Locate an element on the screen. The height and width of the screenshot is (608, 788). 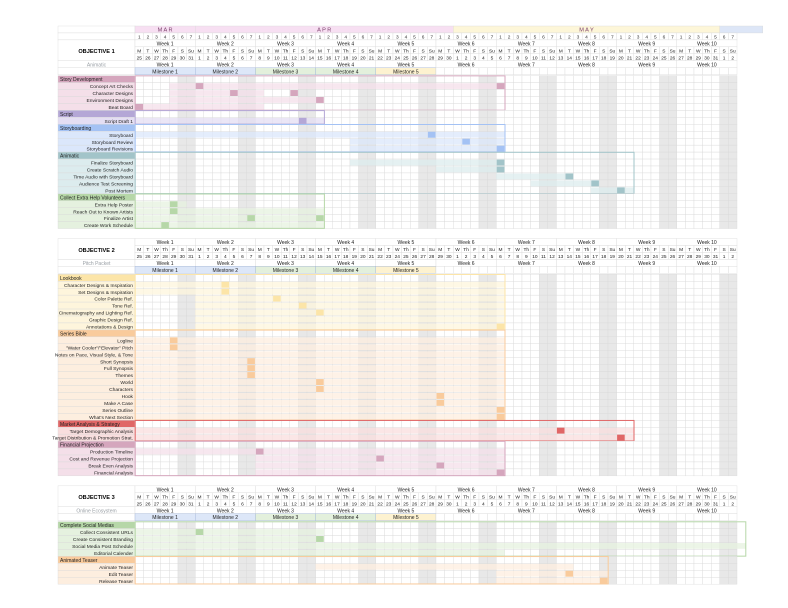
date-number: 7 is located at coordinates (612, 38).